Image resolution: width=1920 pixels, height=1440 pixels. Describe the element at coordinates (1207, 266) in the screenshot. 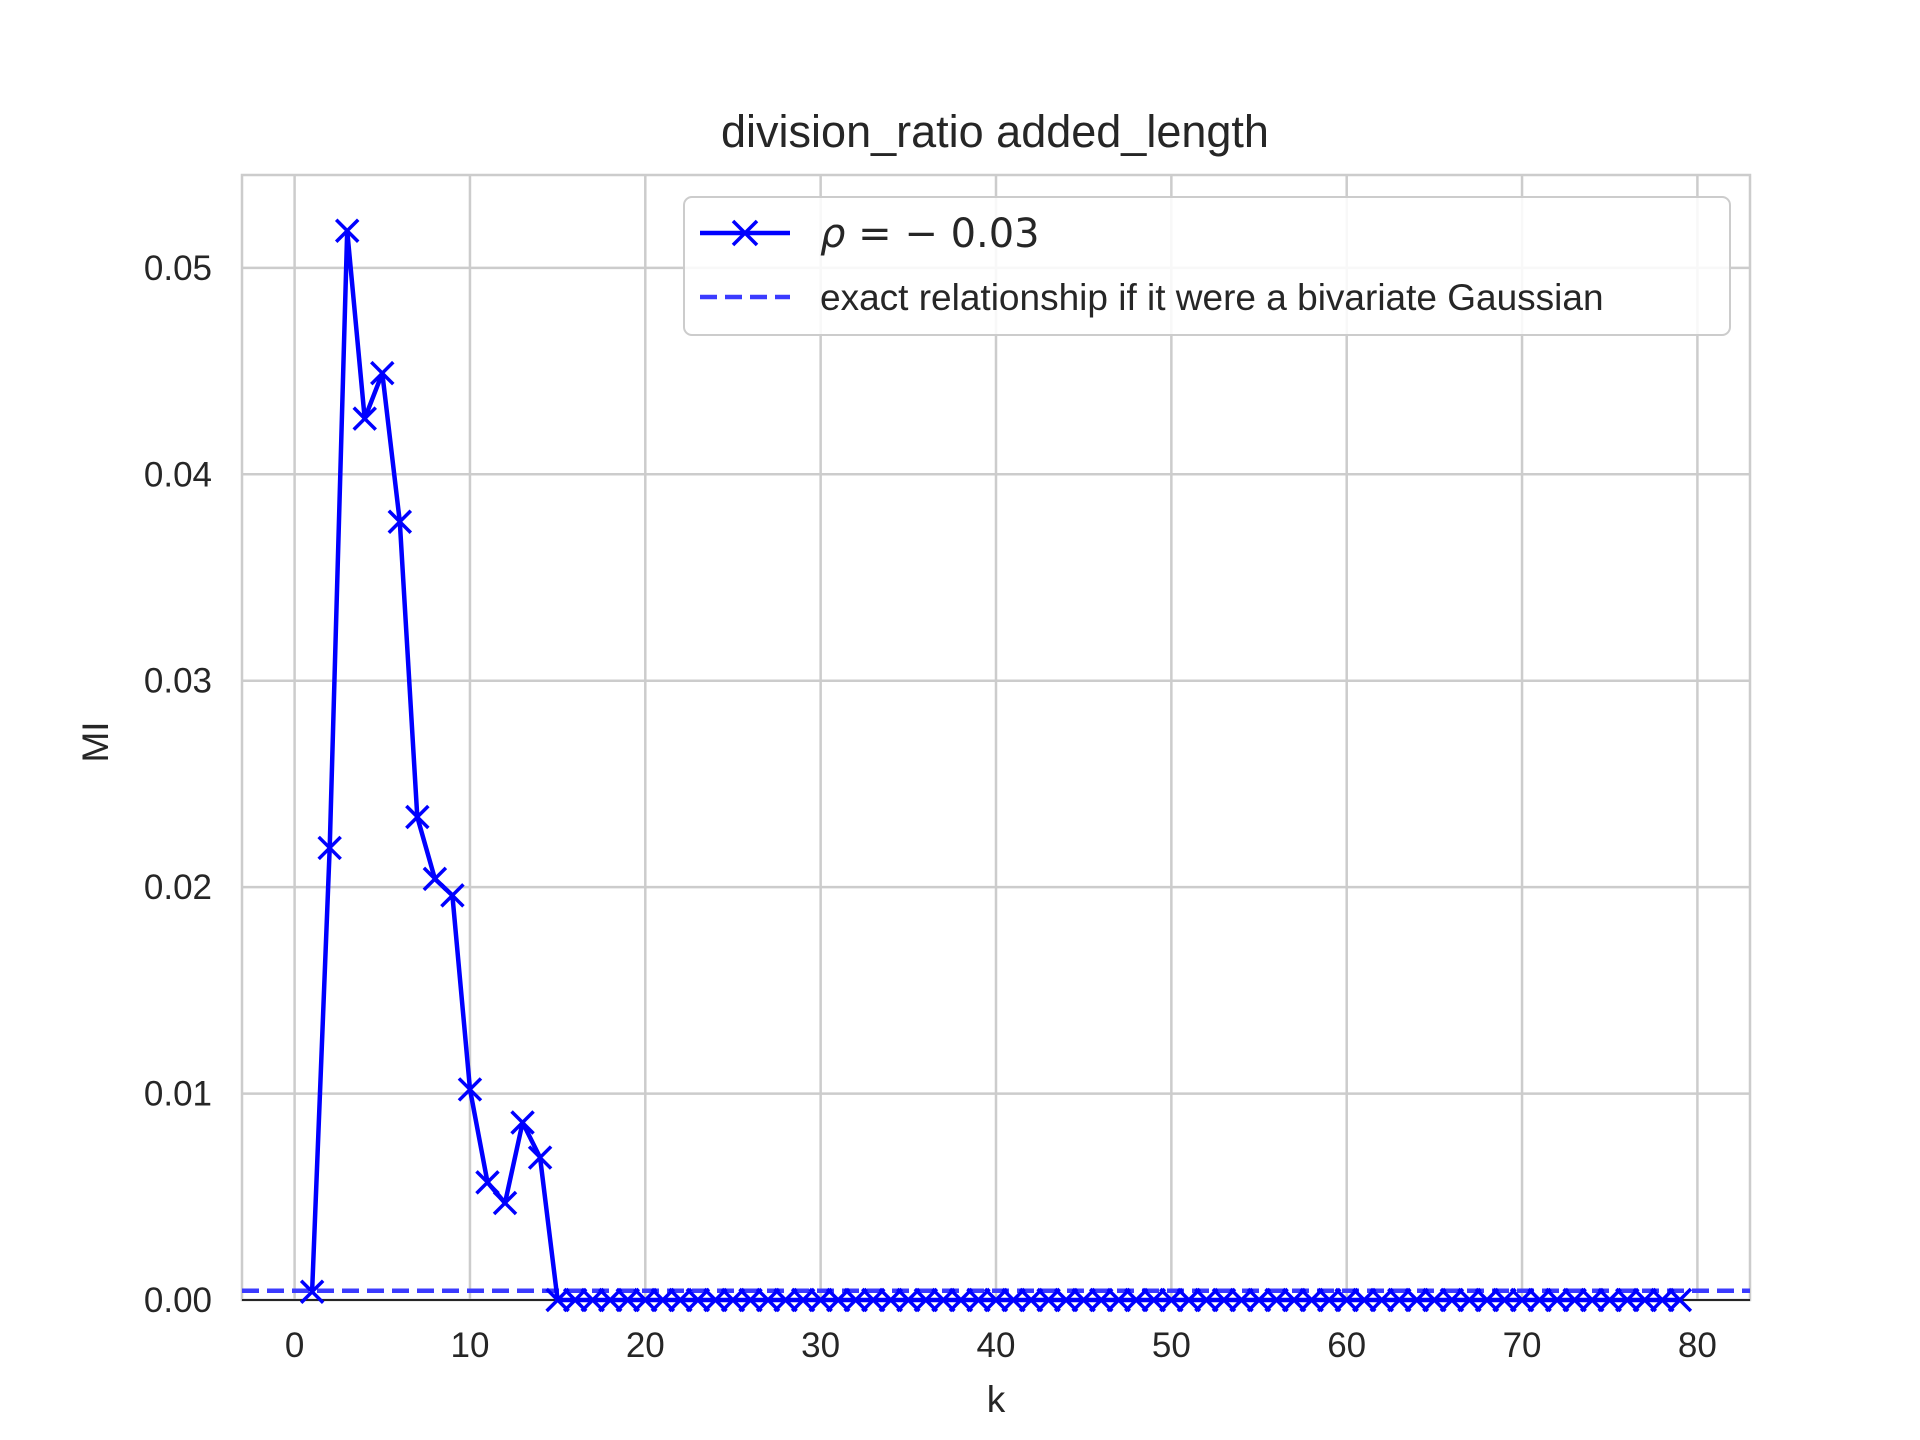

I see `legend-box` at that location.